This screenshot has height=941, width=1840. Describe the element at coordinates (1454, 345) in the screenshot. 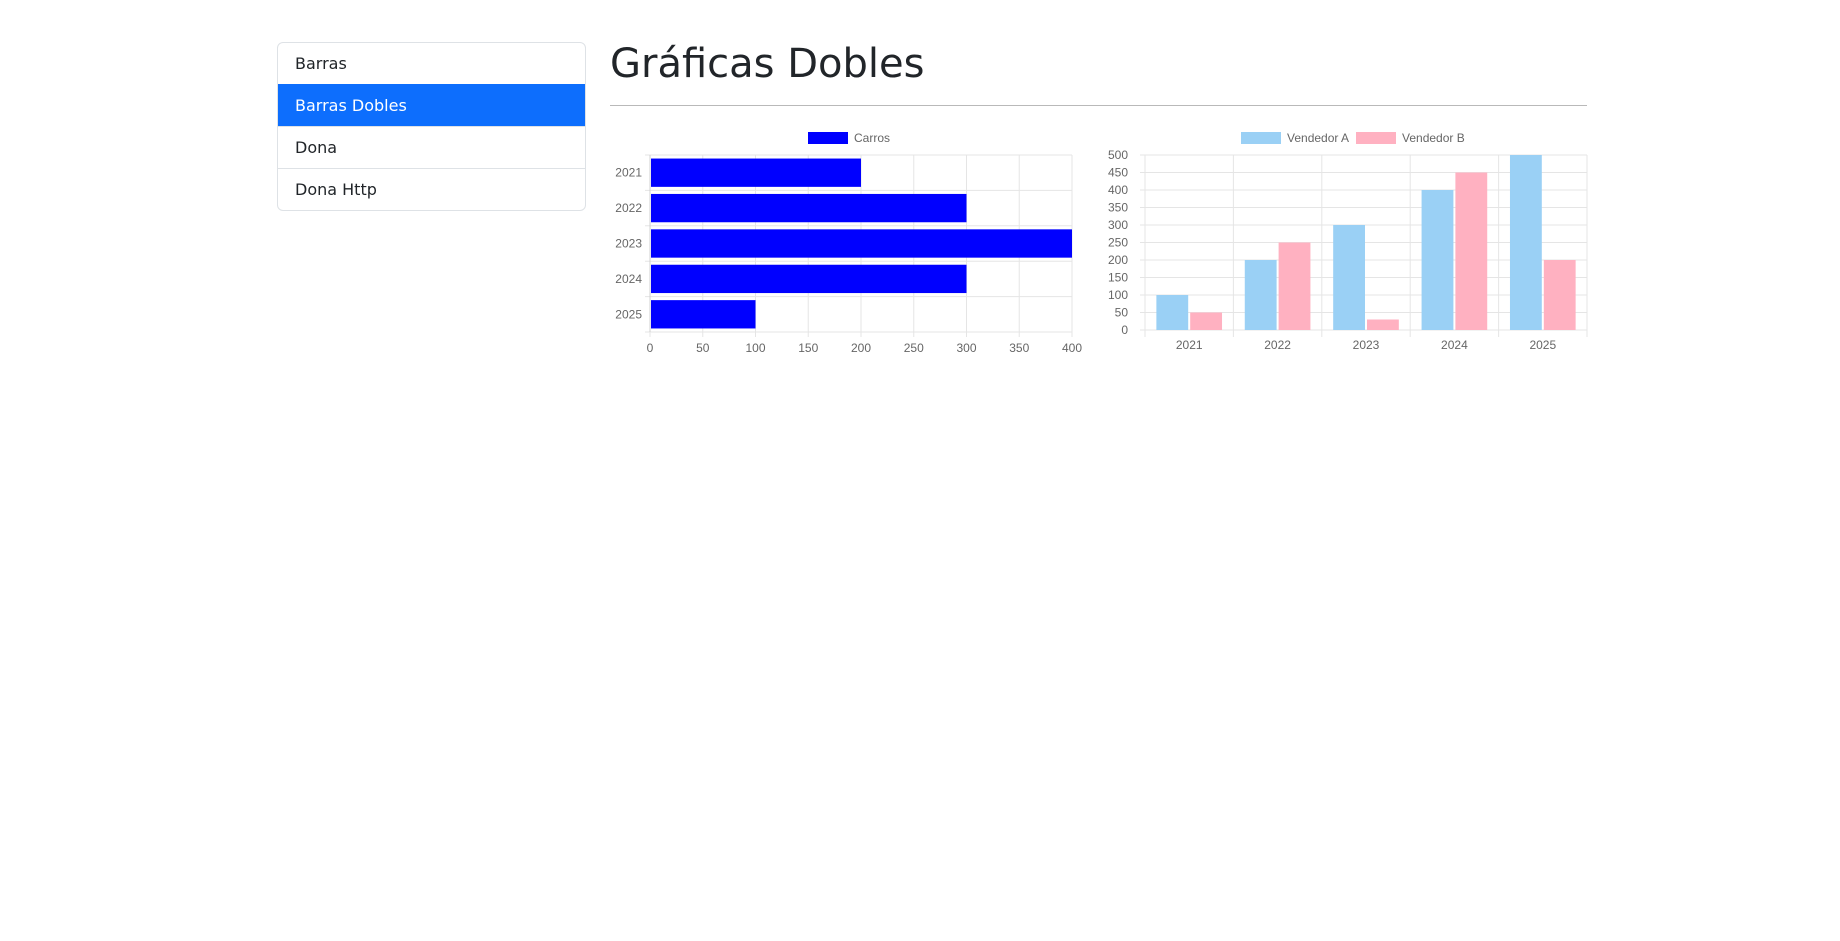

I see `x-tick-label: 2024` at that location.